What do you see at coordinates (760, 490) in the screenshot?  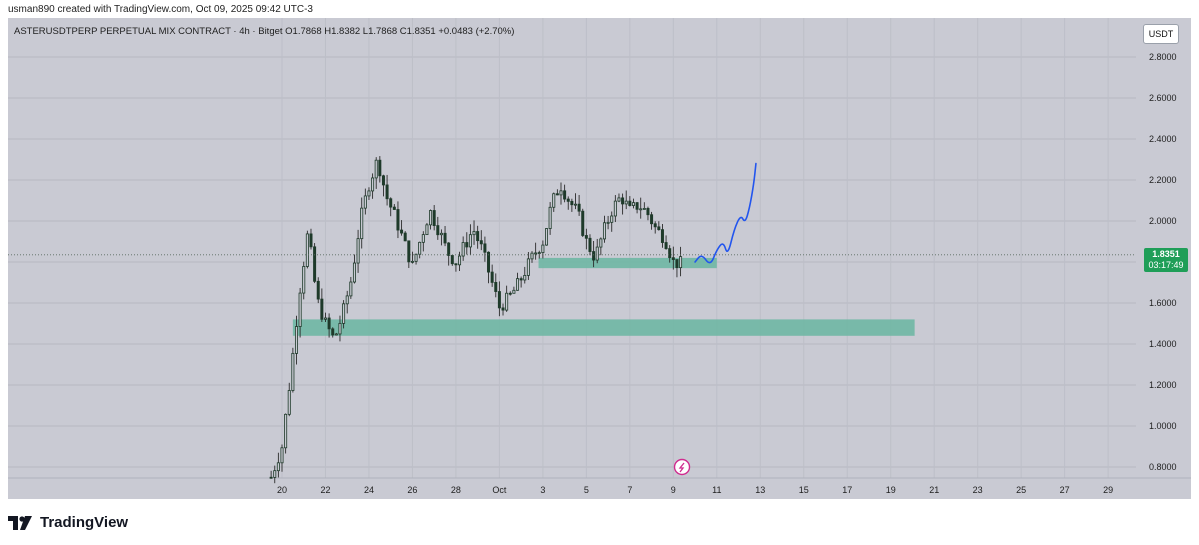 I see `x-tick-label: 13` at bounding box center [760, 490].